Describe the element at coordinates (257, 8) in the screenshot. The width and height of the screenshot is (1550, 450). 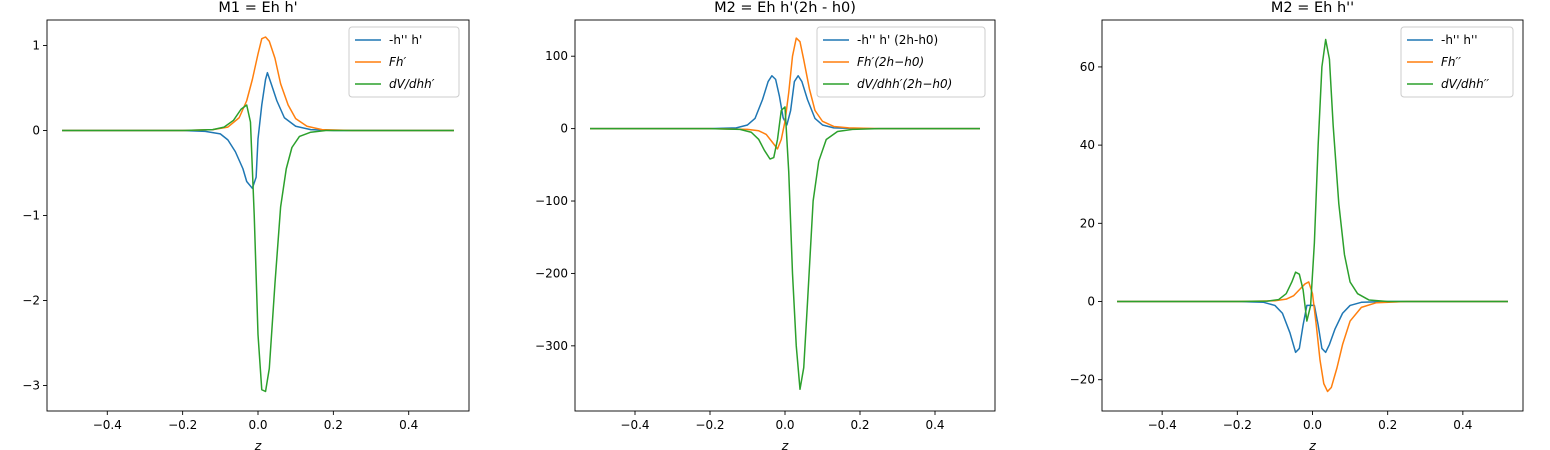
I see `chart-title: M1 = Eh h'` at that location.